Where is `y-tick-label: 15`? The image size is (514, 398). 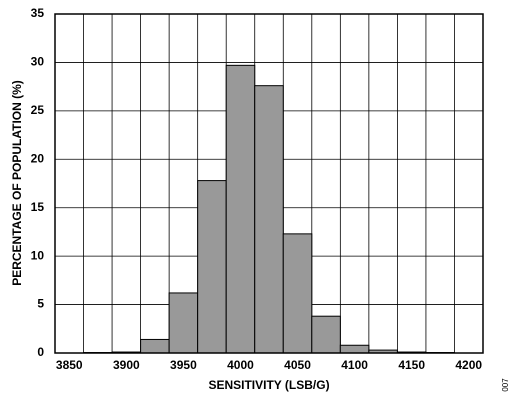 y-tick-label: 15 is located at coordinates (38, 207).